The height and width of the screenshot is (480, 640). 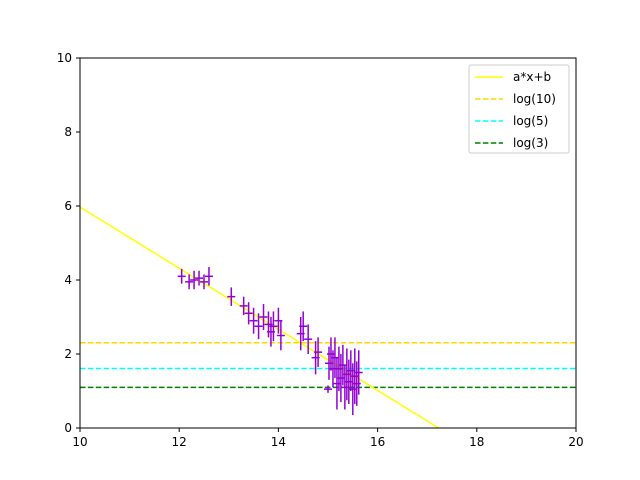 I want to click on legend-label-a-x-b: a*x+b, so click(x=532, y=77).